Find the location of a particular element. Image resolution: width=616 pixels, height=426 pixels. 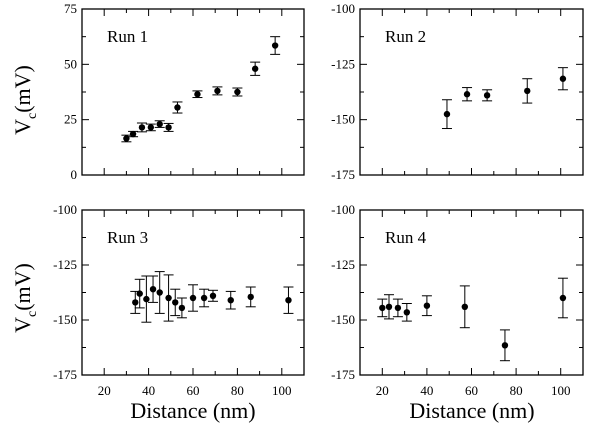

y-tick-label: 25 is located at coordinates (70, 119).